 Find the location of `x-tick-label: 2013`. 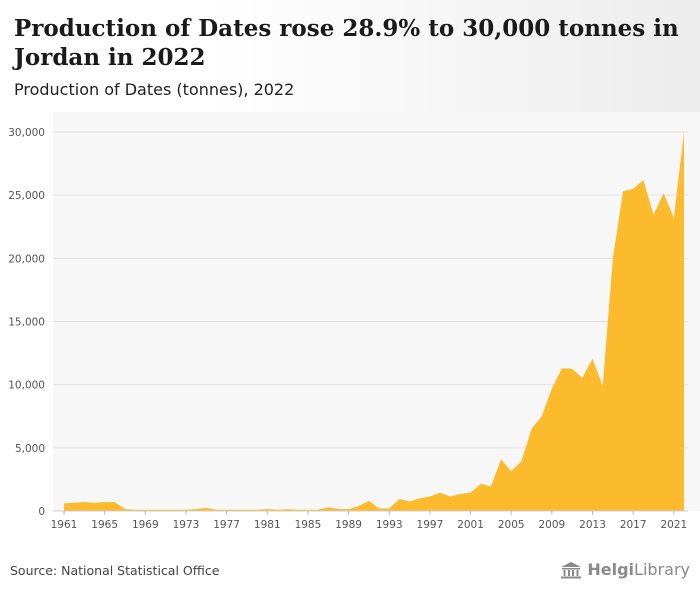

x-tick-label: 2013 is located at coordinates (592, 525).